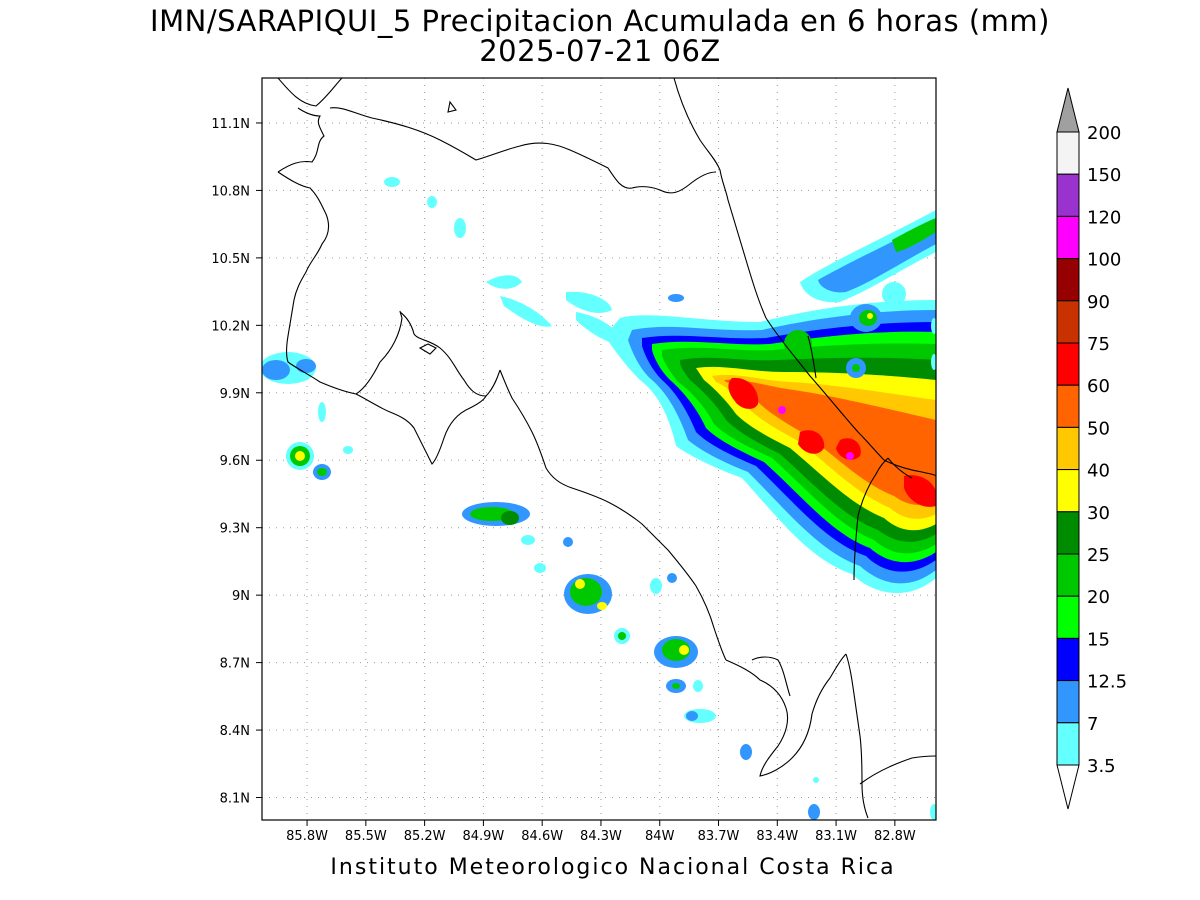 This screenshot has height=900, width=1200. Describe the element at coordinates (497, 136) in the screenshot. I see `nicaragua-border` at that location.